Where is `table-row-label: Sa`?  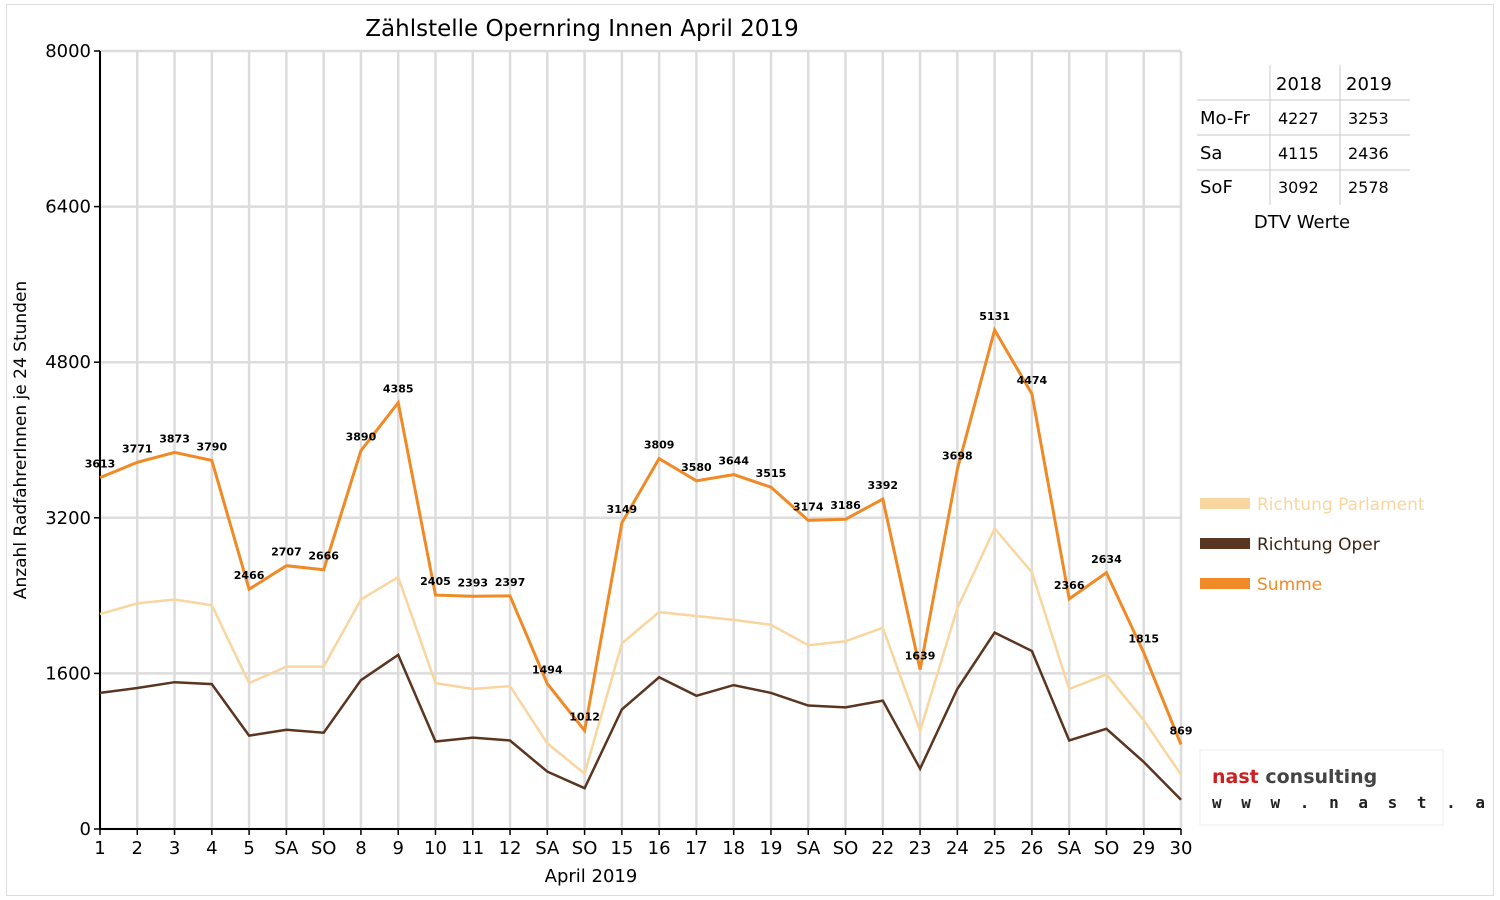
table-row-label: Sa is located at coordinates (1211, 153).